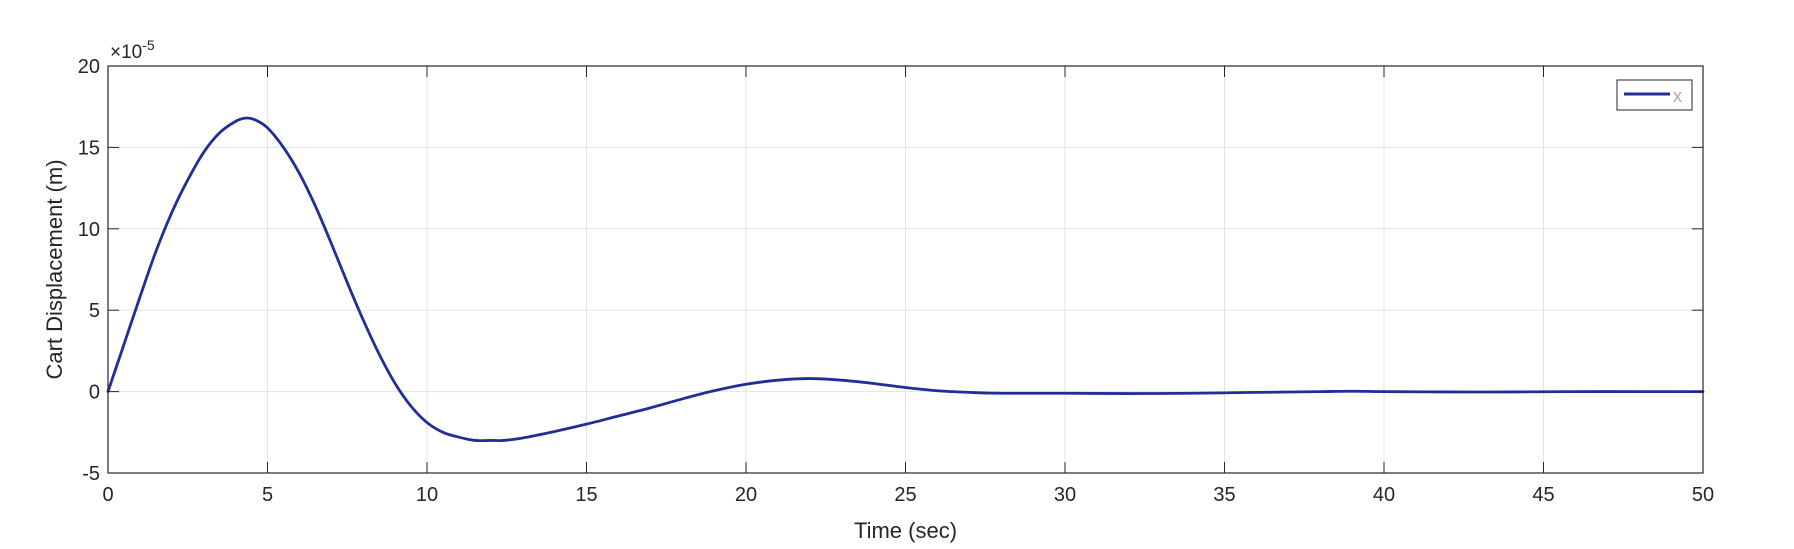 This screenshot has width=1794, height=549. I want to click on x-tick-label: 45, so click(1543, 495).